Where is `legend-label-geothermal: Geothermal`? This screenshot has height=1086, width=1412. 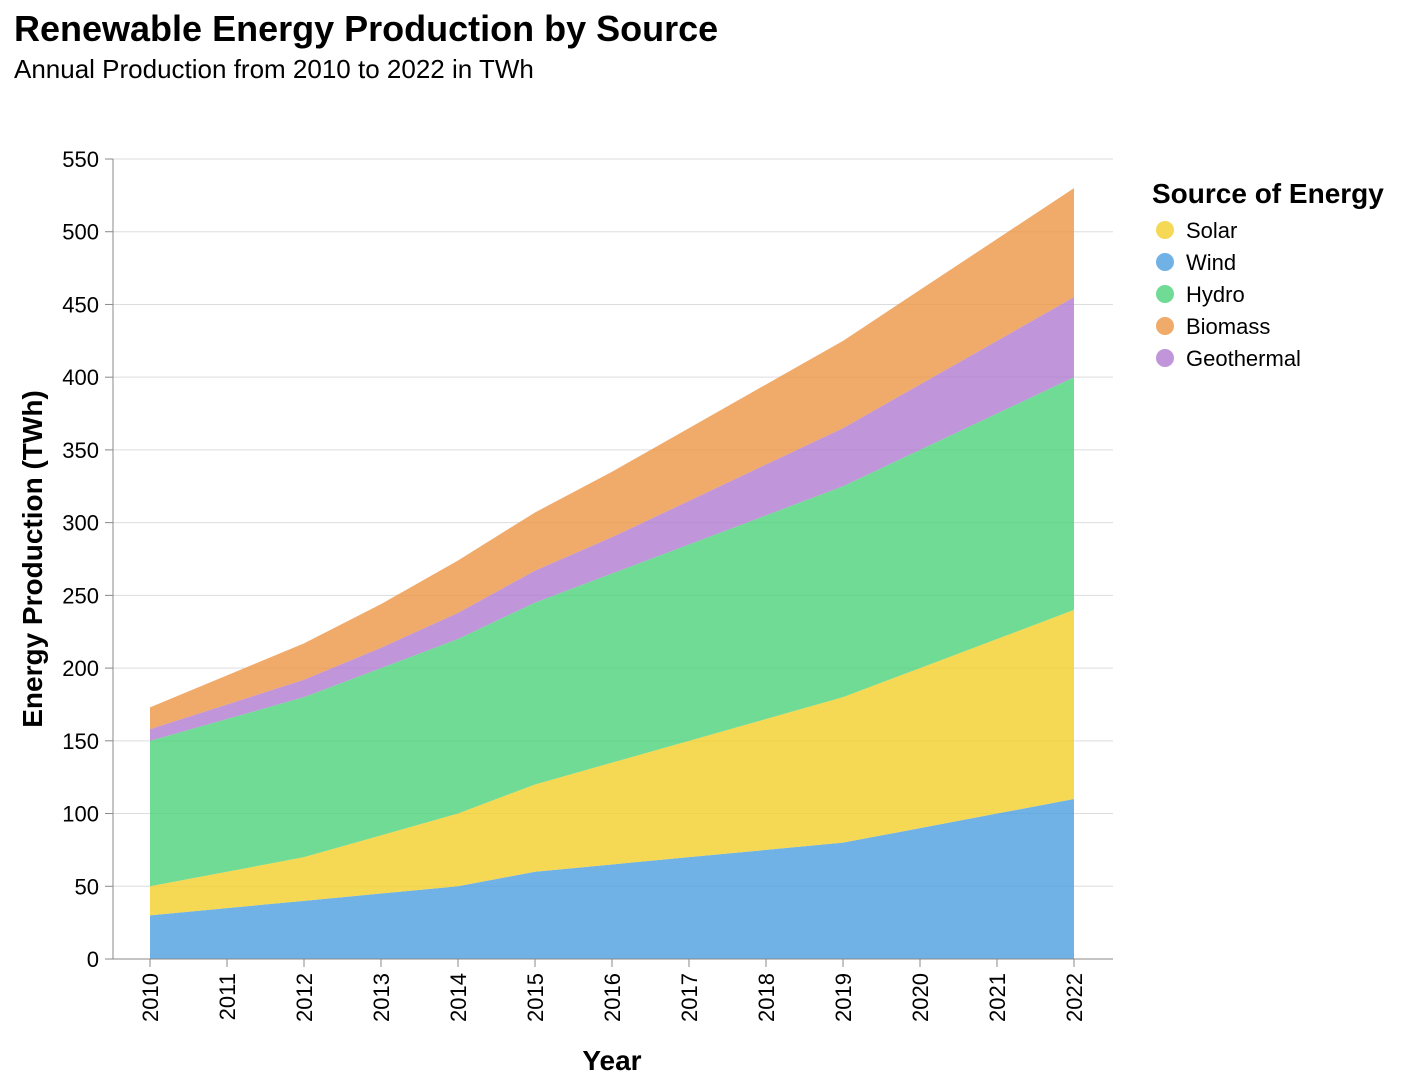
legend-label-geothermal: Geothermal is located at coordinates (1243, 358).